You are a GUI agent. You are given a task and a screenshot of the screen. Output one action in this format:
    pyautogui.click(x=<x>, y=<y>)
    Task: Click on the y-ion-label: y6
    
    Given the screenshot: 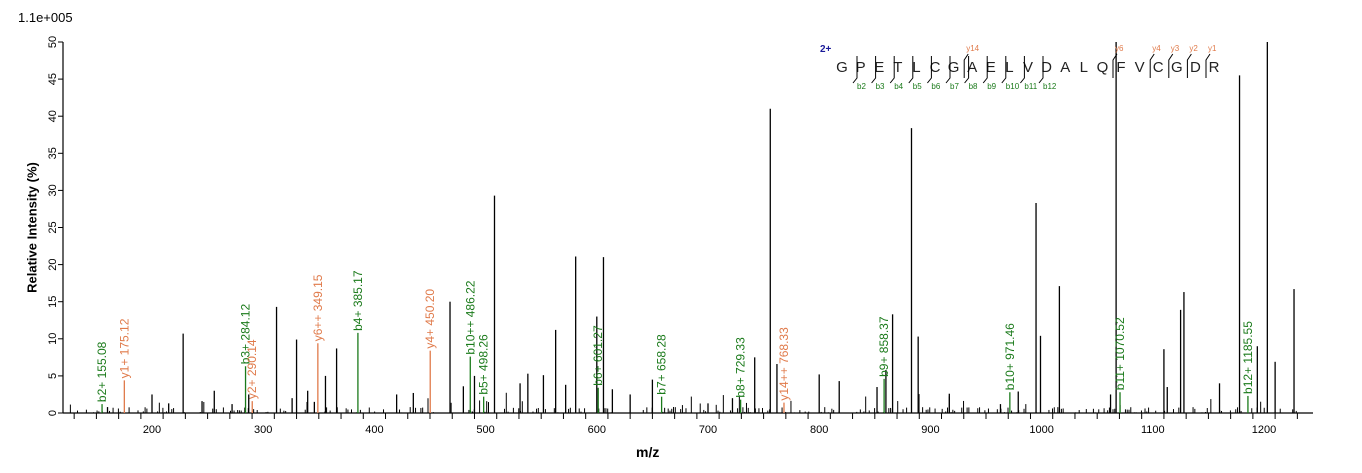 What is the action you would take?
    pyautogui.click(x=1119, y=48)
    